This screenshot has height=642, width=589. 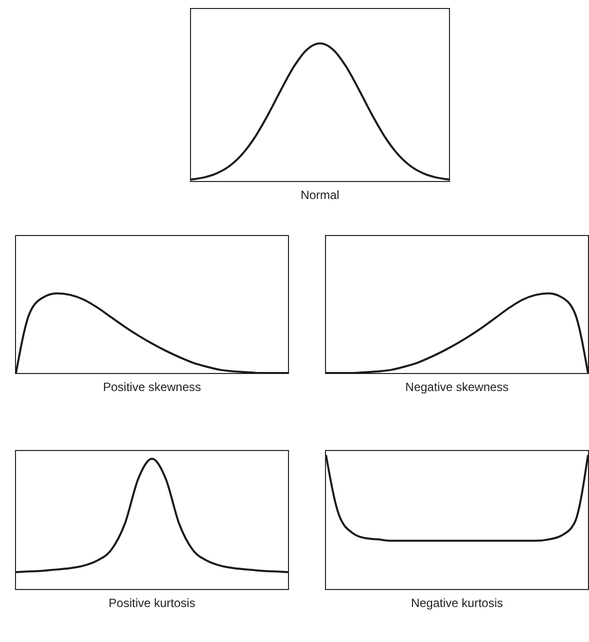 I want to click on x-axis-title: Negative kurtosis, so click(x=457, y=603).